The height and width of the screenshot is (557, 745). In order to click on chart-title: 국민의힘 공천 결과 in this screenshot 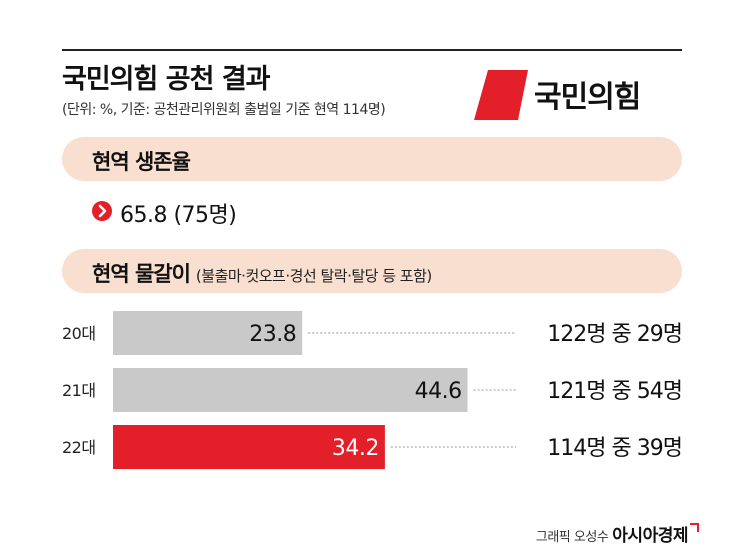, I will do `click(166, 79)`.